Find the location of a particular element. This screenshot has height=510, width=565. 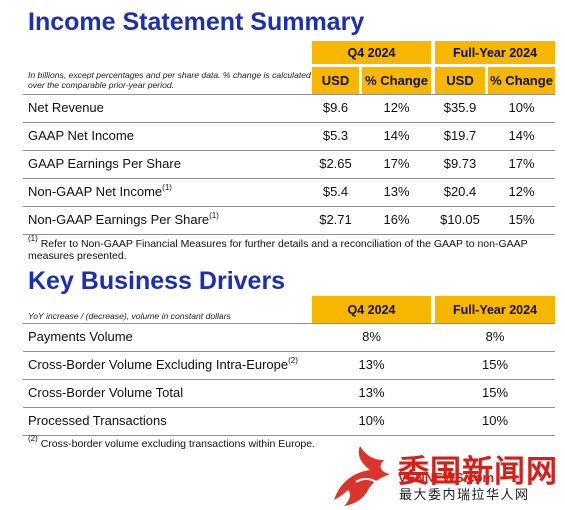

row-label: Non-GAAP Earnings Per Share(1) is located at coordinates (123, 219).